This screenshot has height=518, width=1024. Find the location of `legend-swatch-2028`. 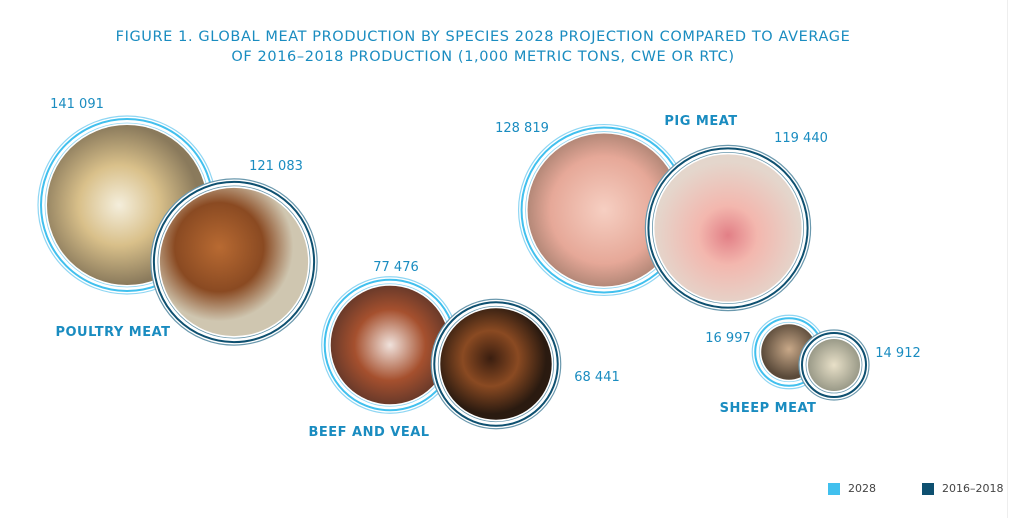

legend-swatch-2028 is located at coordinates (834, 488).